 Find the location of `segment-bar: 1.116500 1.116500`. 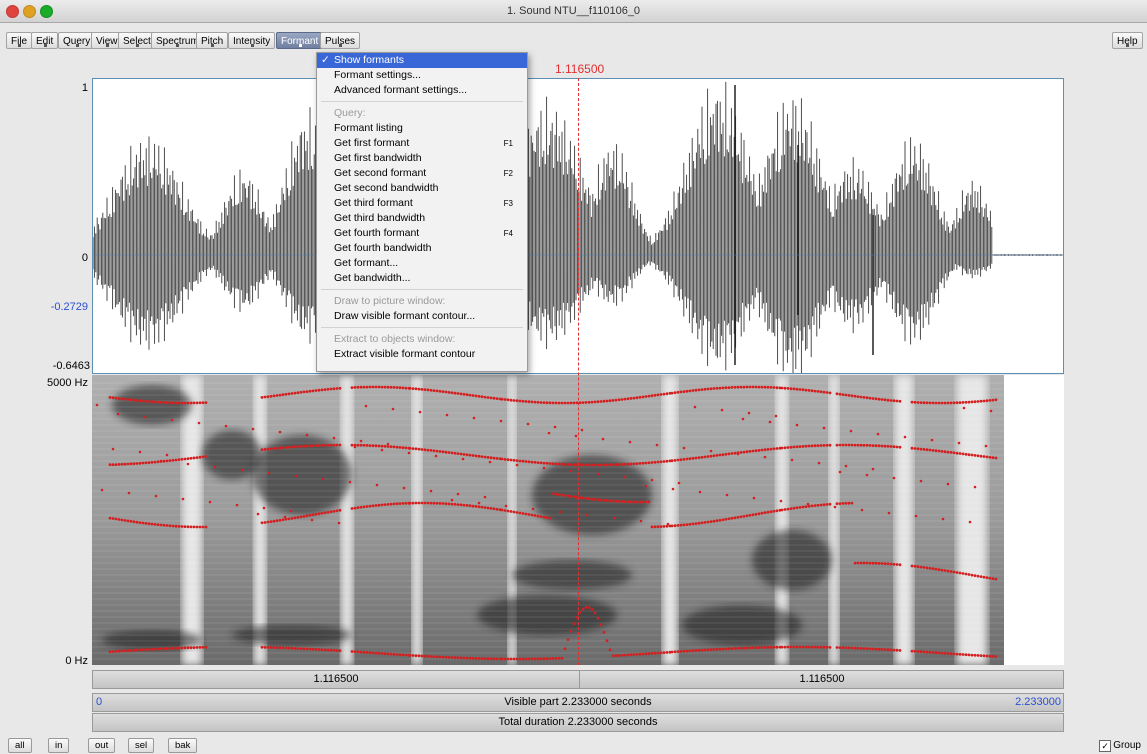

segment-bar: 1.116500 1.116500 is located at coordinates (578, 679).